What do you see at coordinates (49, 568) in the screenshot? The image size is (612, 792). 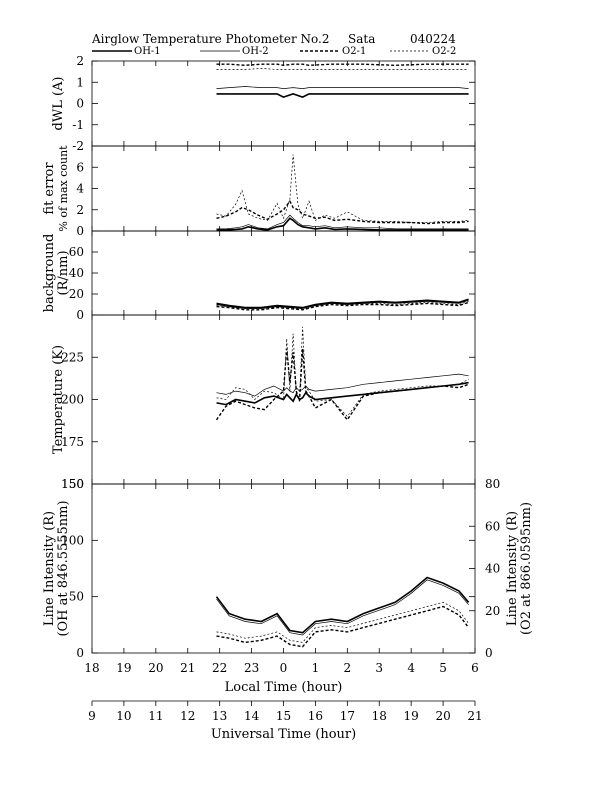 I see `y-axis-title: Line Intensity (R)` at bounding box center [49, 568].